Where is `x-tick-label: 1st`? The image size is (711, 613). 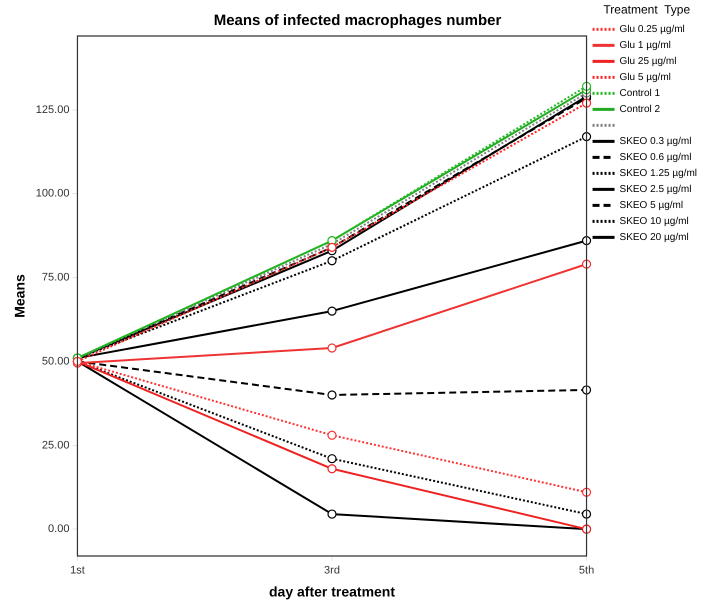
x-tick-label: 1st is located at coordinates (77, 570).